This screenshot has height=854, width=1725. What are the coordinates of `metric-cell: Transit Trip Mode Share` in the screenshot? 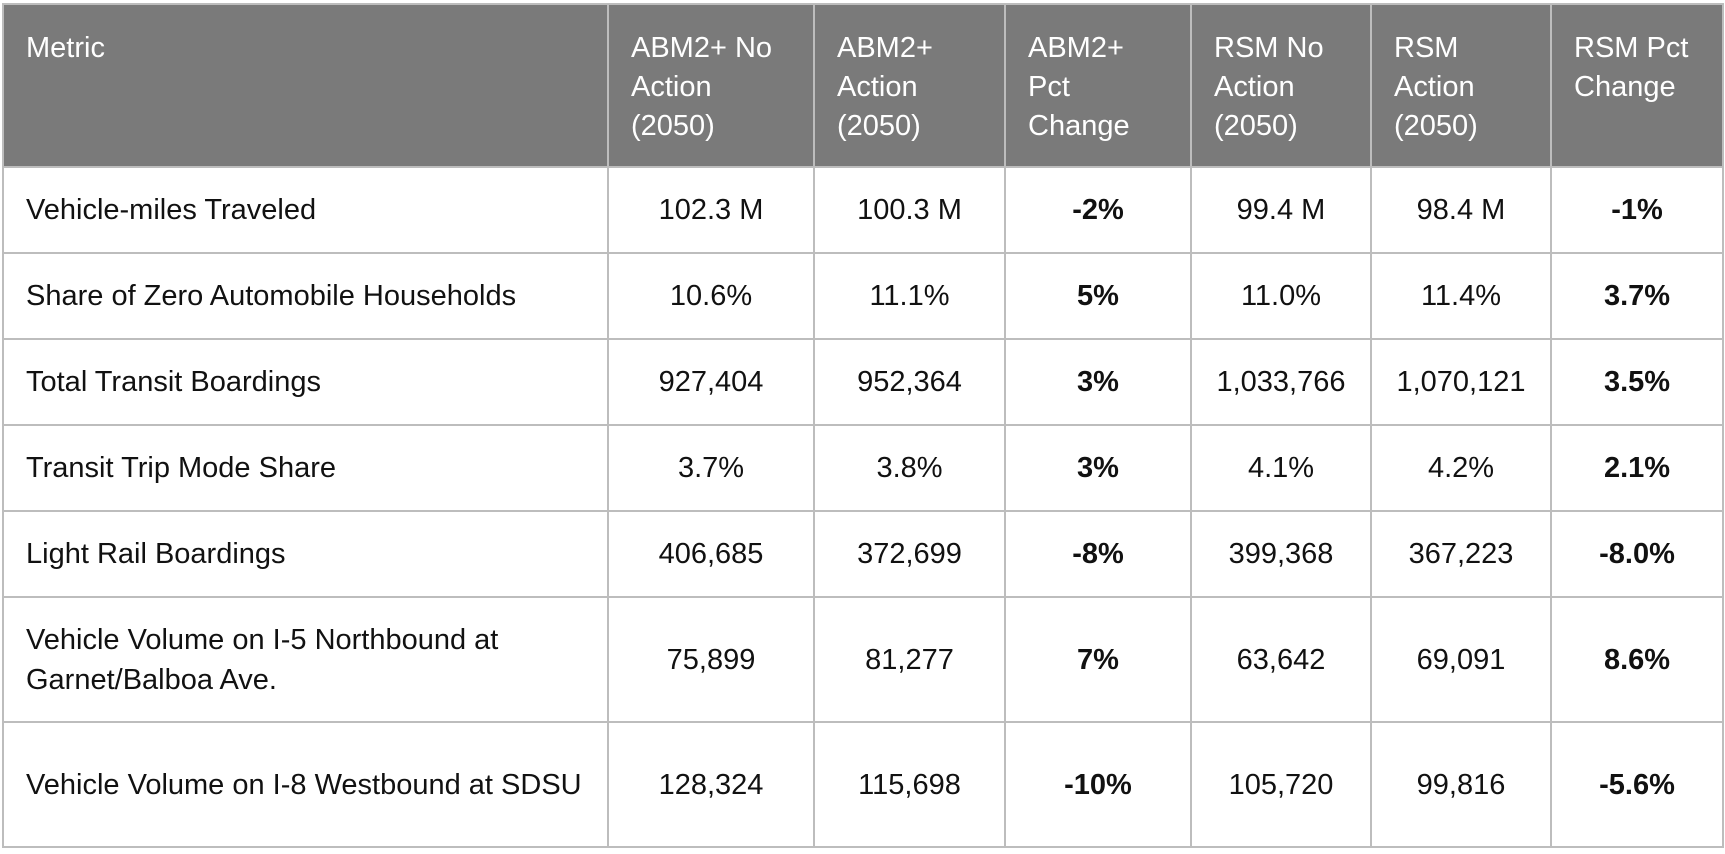 It's located at (305, 468).